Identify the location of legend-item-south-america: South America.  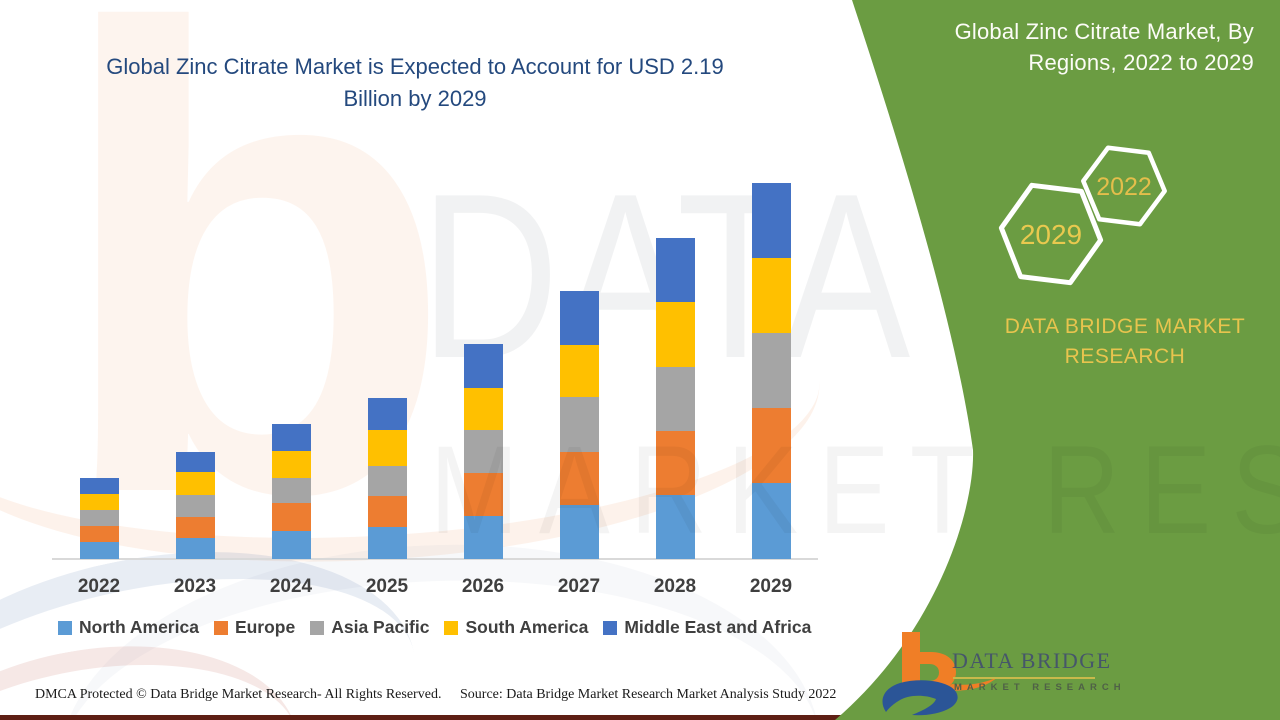
(516, 627).